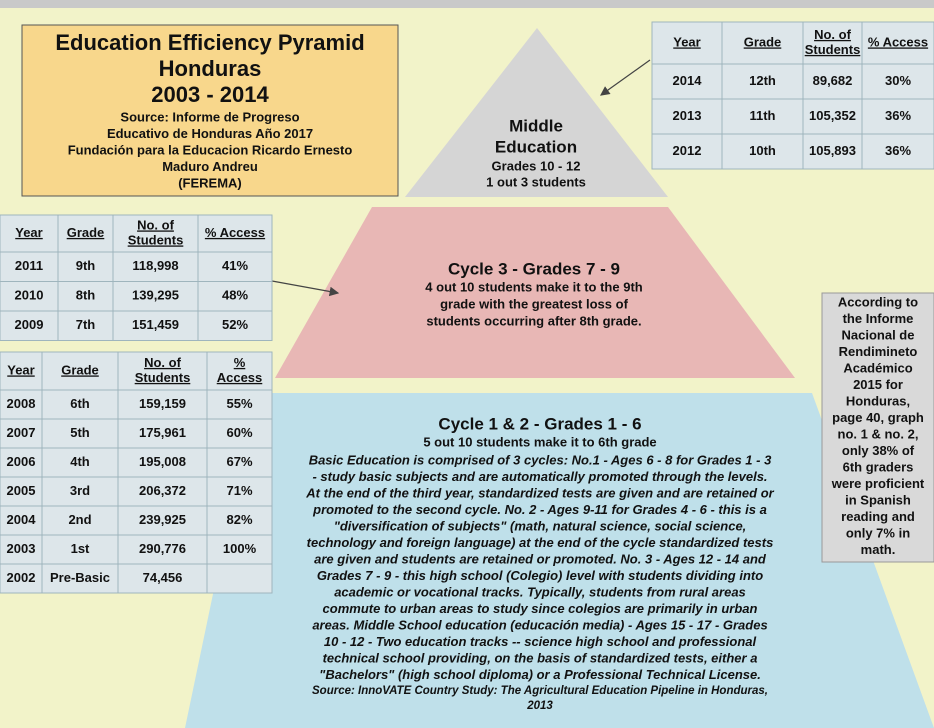 This screenshot has height=728, width=934. What do you see at coordinates (534, 268) in the screenshot?
I see `section-heading: Cycle 3 - Grades 7 - 9` at bounding box center [534, 268].